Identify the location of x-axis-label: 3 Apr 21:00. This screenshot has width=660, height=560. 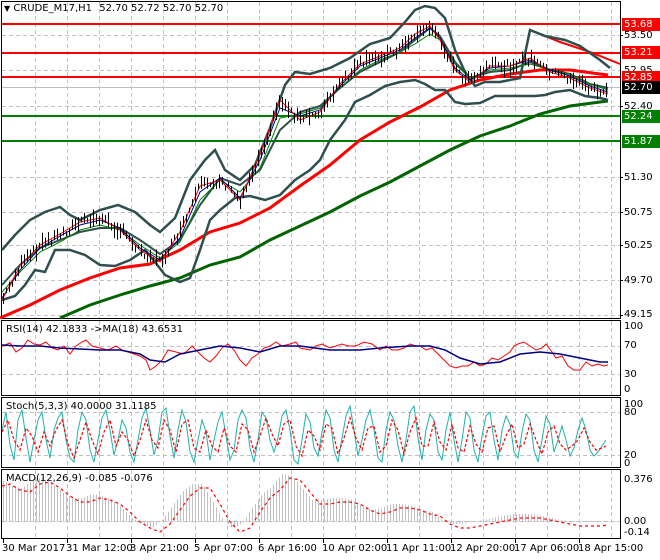
(159, 548).